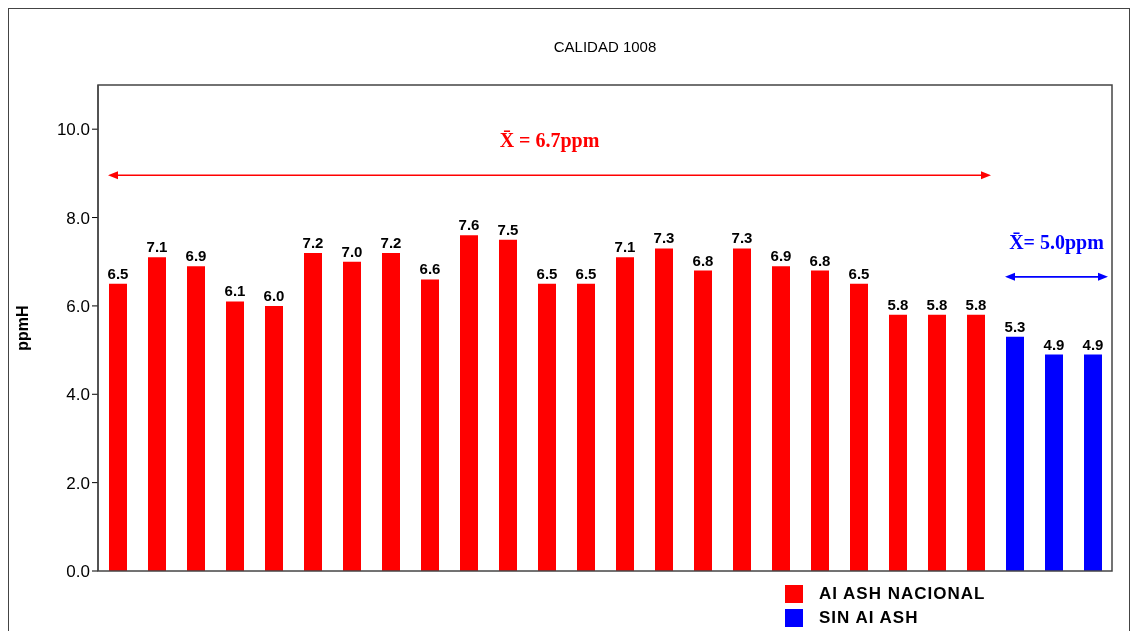 Image resolution: width=1138 pixels, height=632 pixels. I want to click on data-label: 6.6, so click(430, 269).